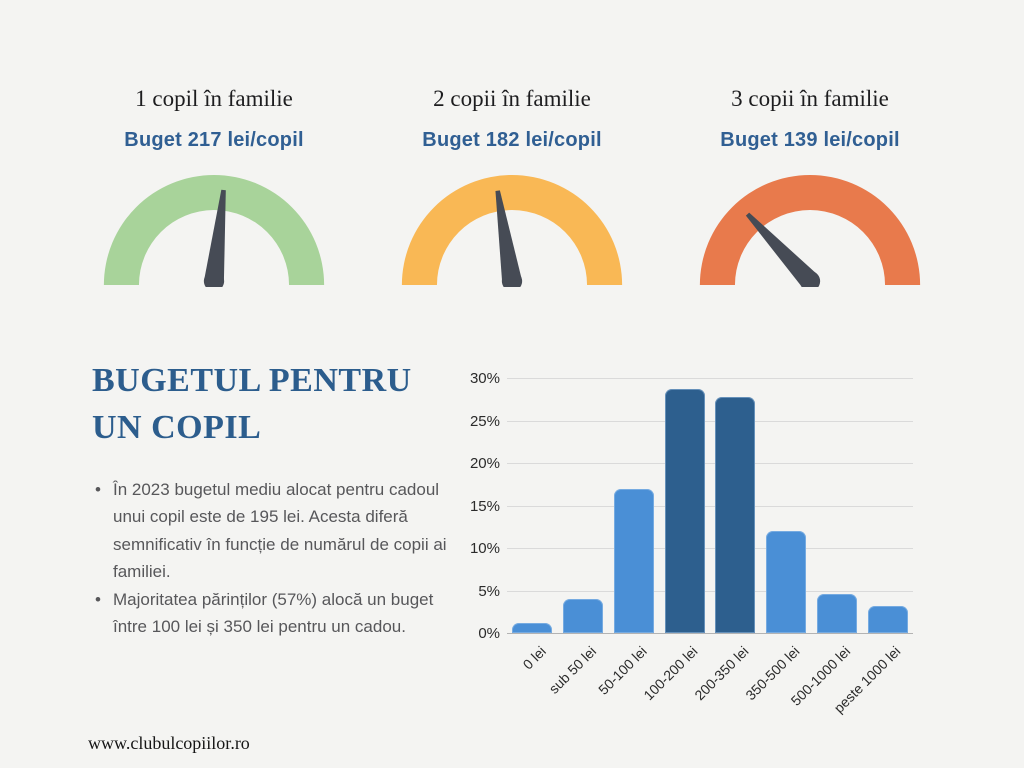  What do you see at coordinates (489, 591) in the screenshot?
I see `y-axis-tick-label: 5%` at bounding box center [489, 591].